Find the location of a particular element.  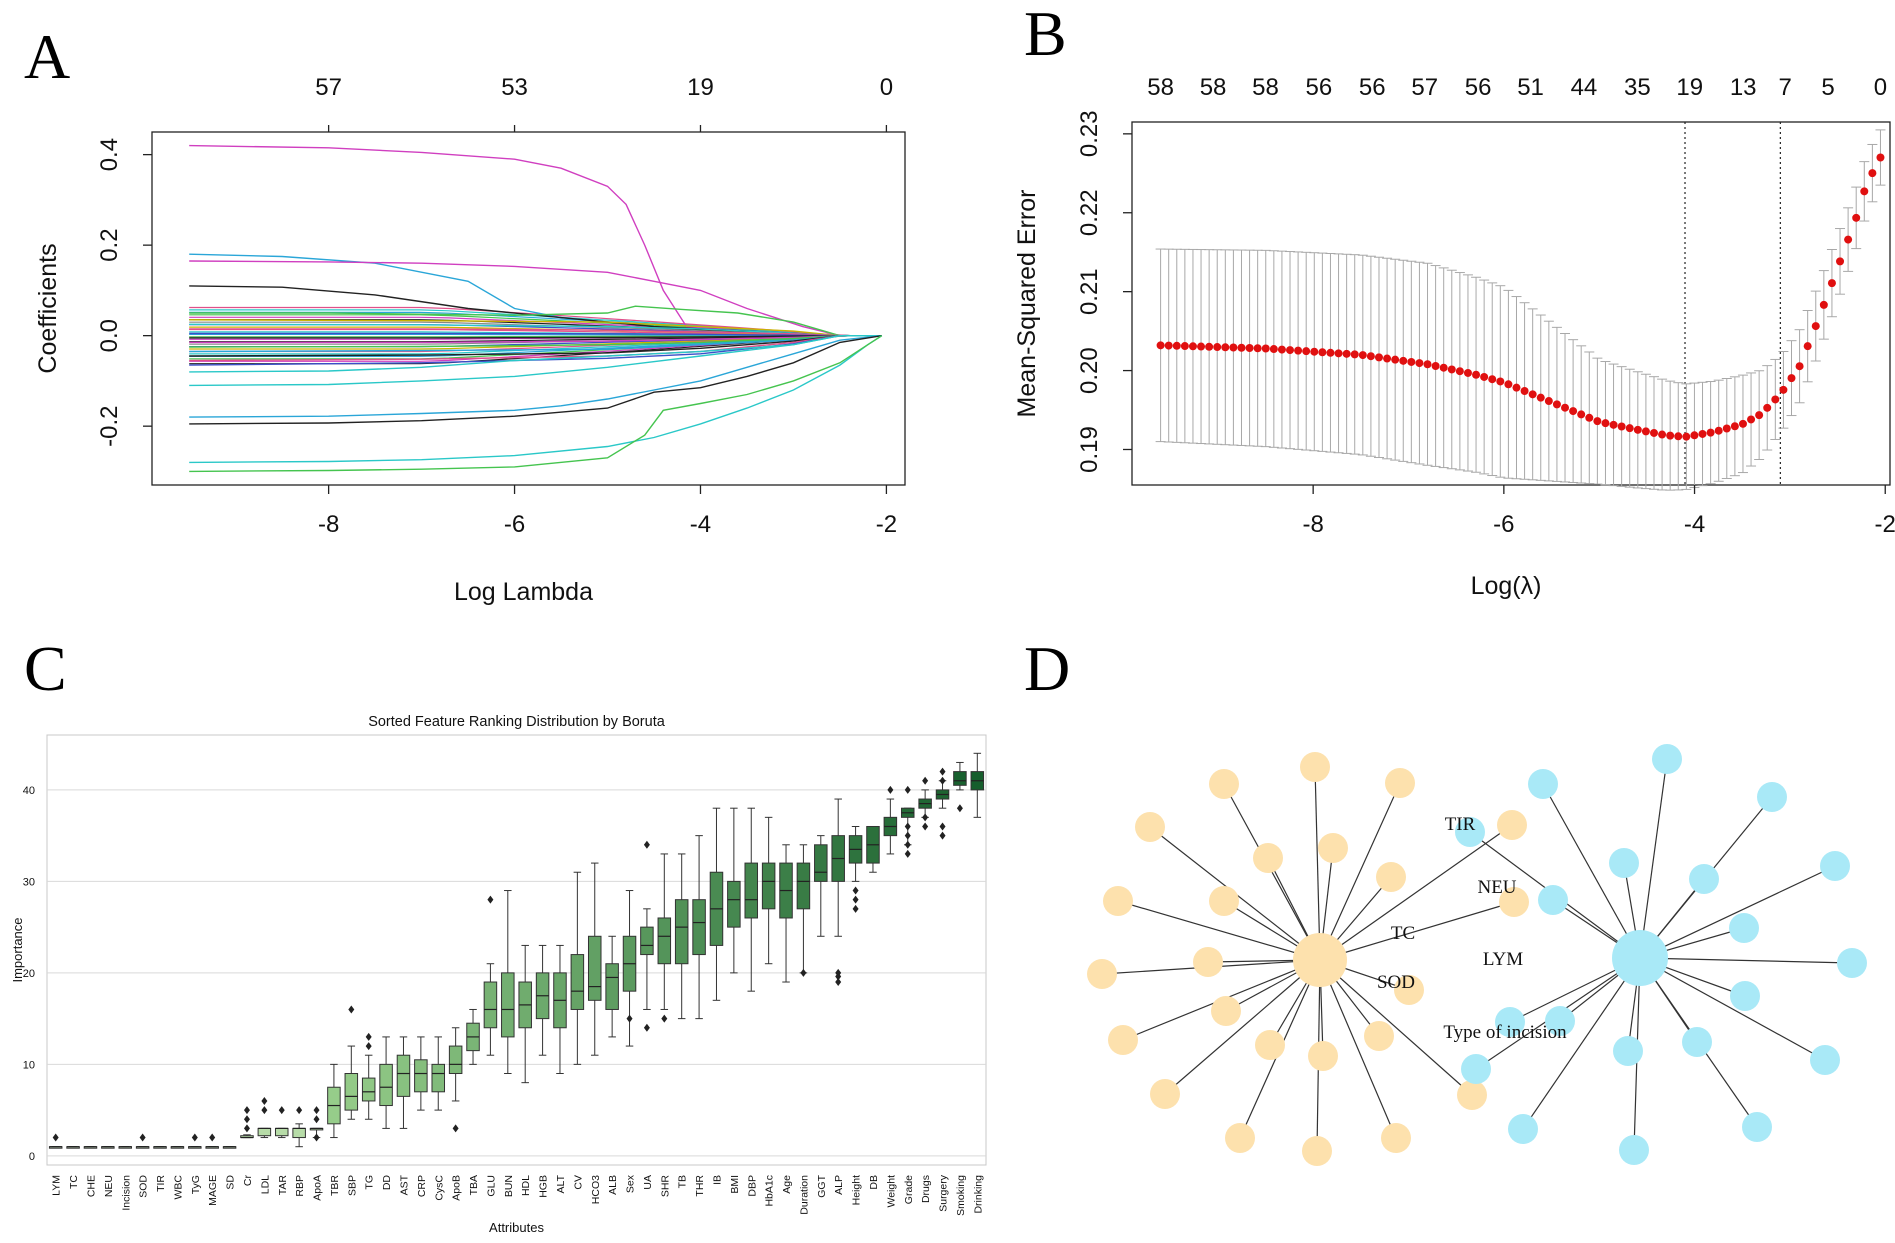

plot-frame is located at coordinates (528, 308).